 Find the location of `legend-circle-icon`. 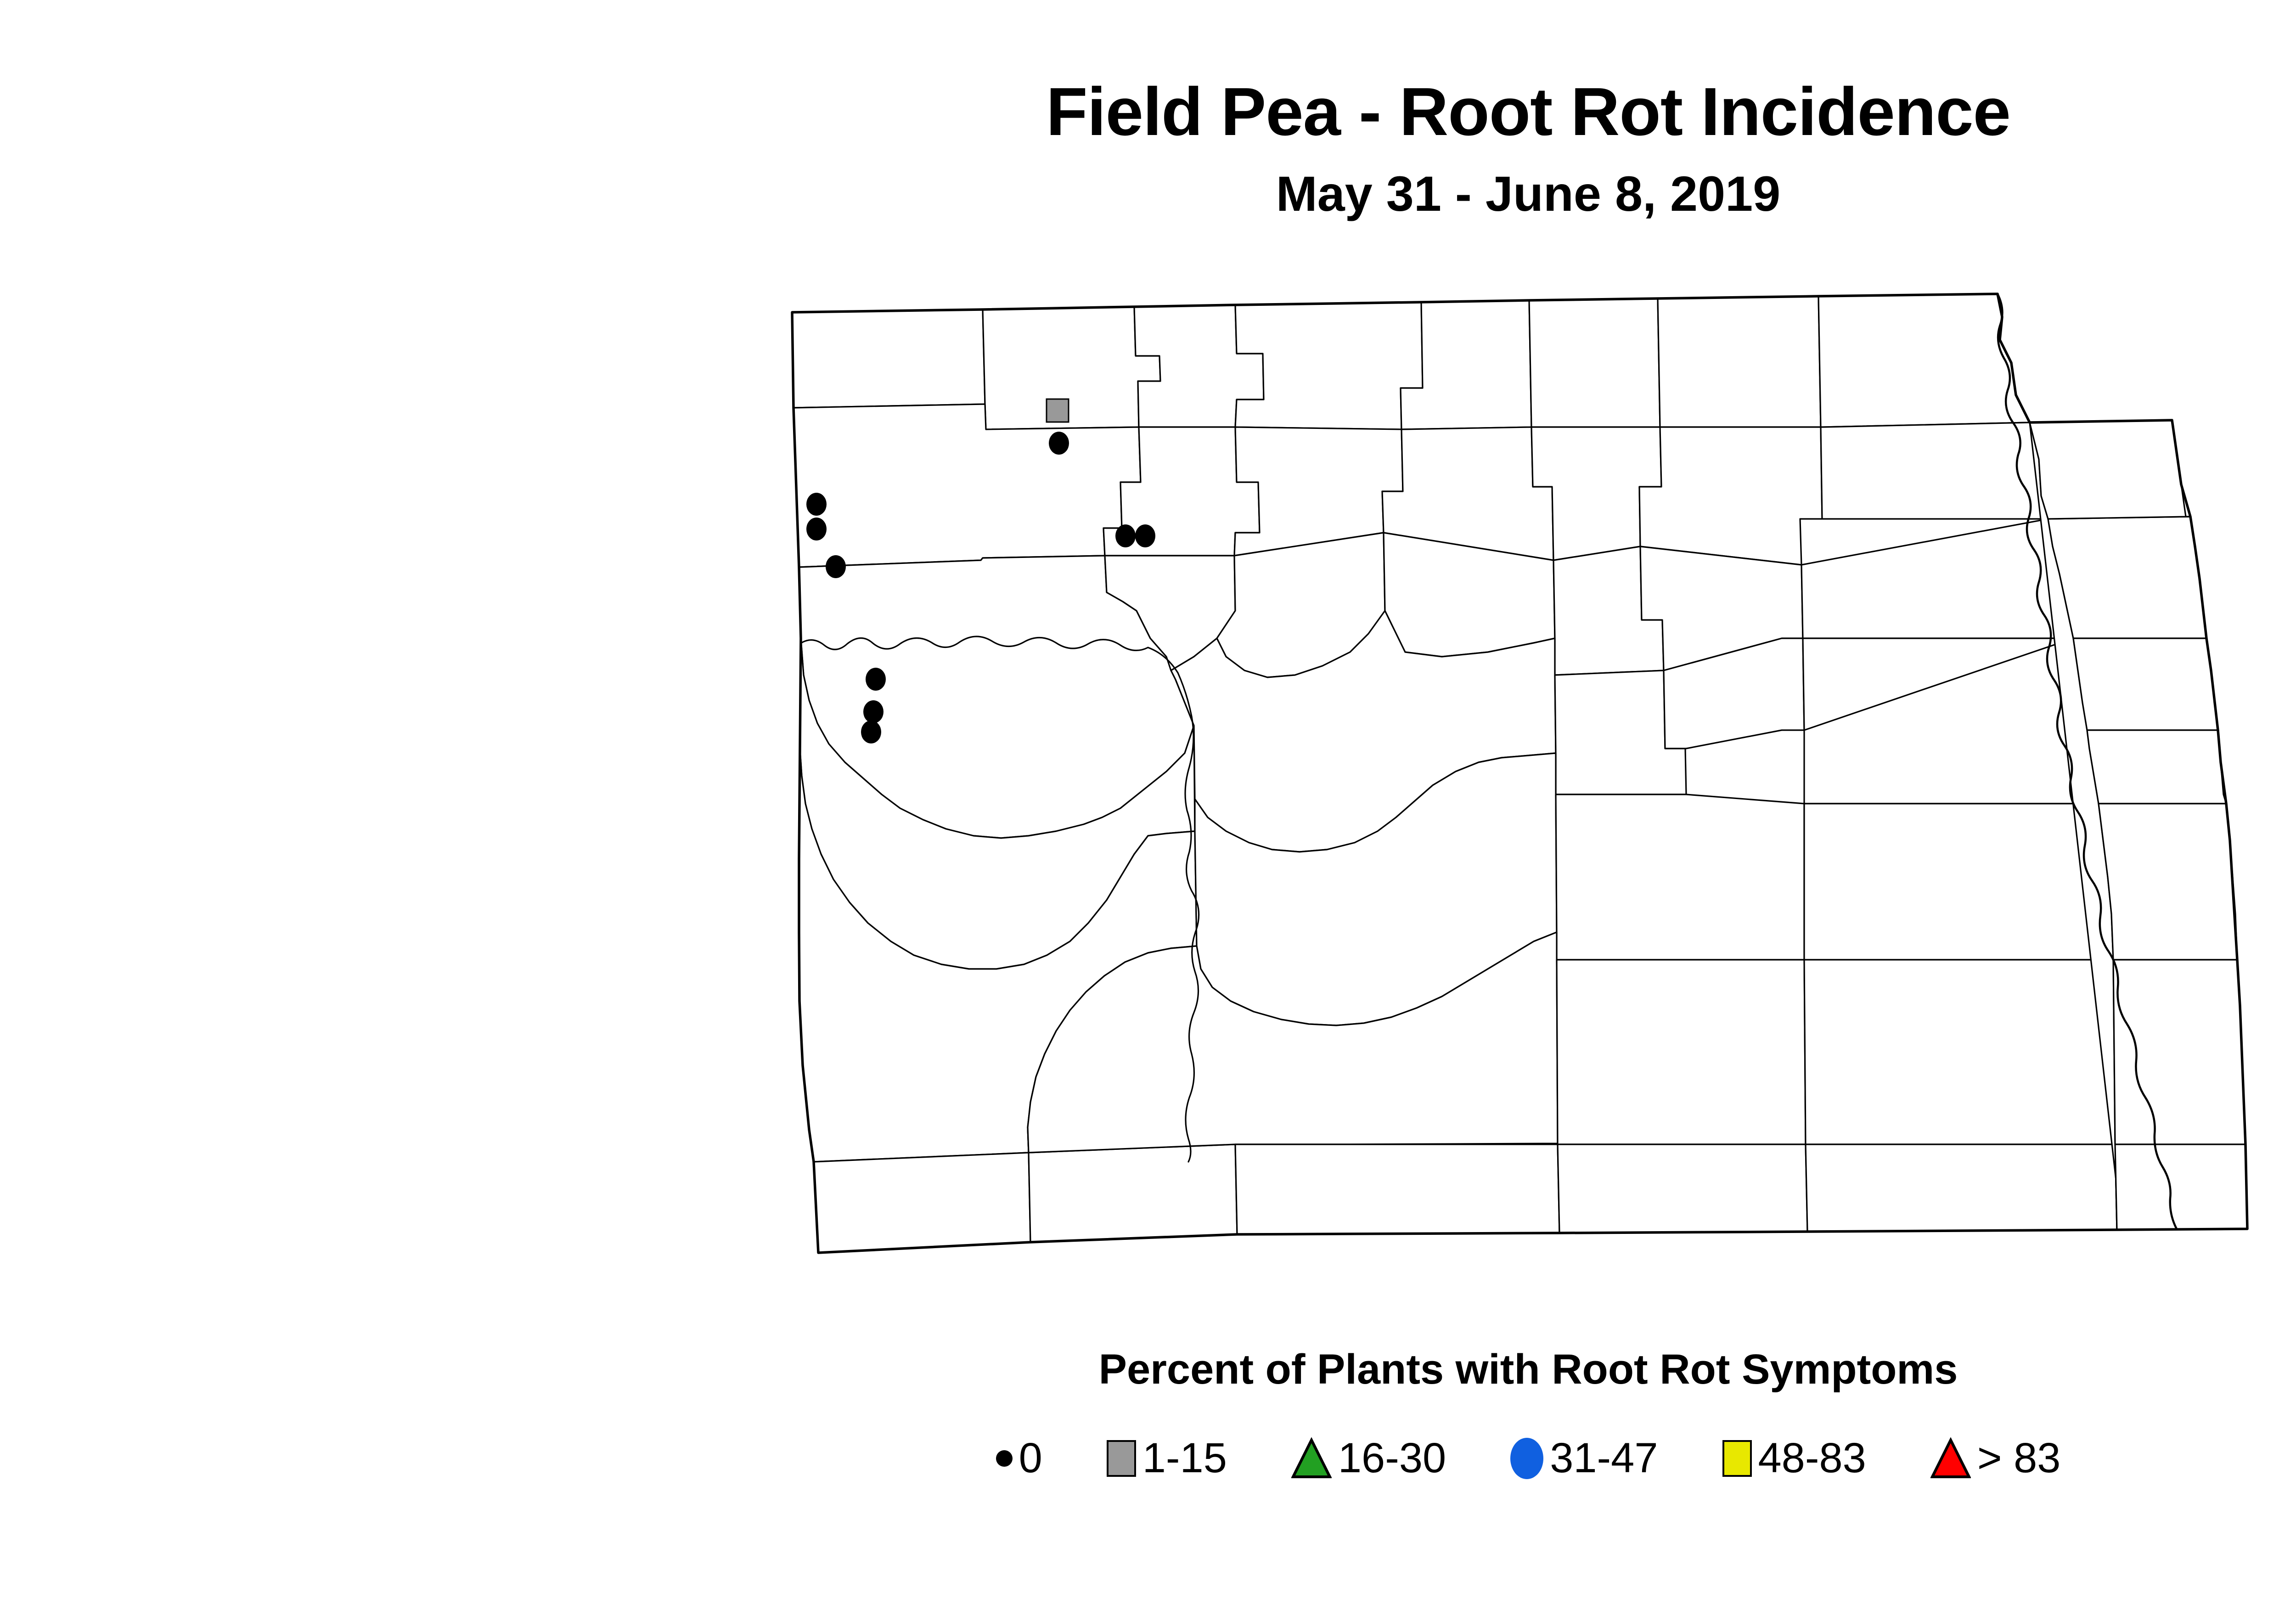

legend-circle-icon is located at coordinates (1527, 1458).